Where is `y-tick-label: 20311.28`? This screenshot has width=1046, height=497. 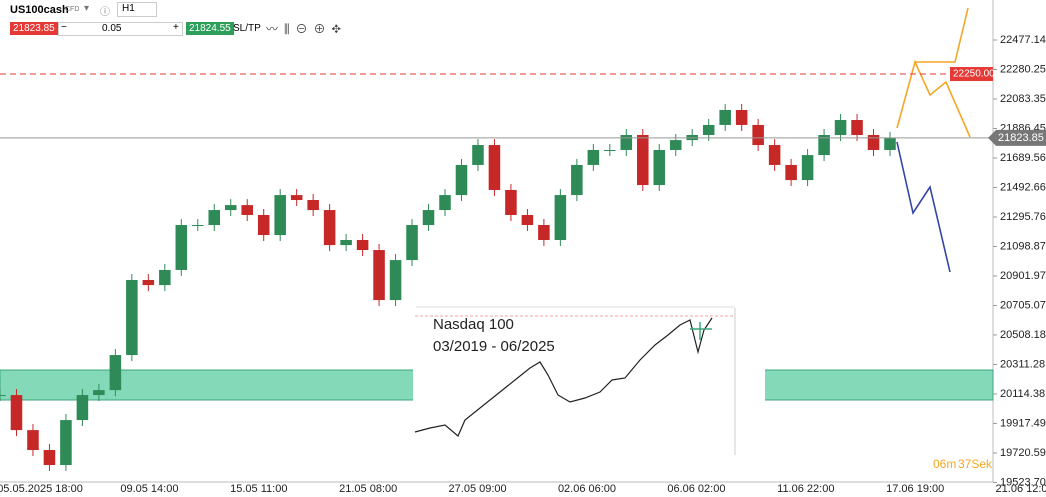
y-tick-label: 20311.28 is located at coordinates (1022, 364).